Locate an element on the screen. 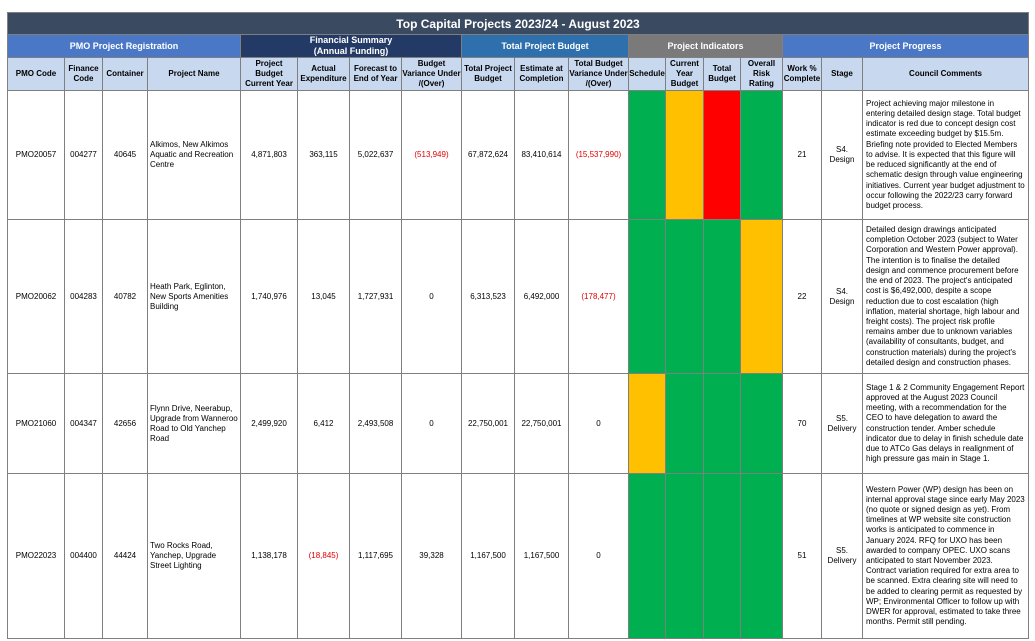 This screenshot has width=1035, height=641. actual-expenditure-cell: 13,045 is located at coordinates (323, 296).